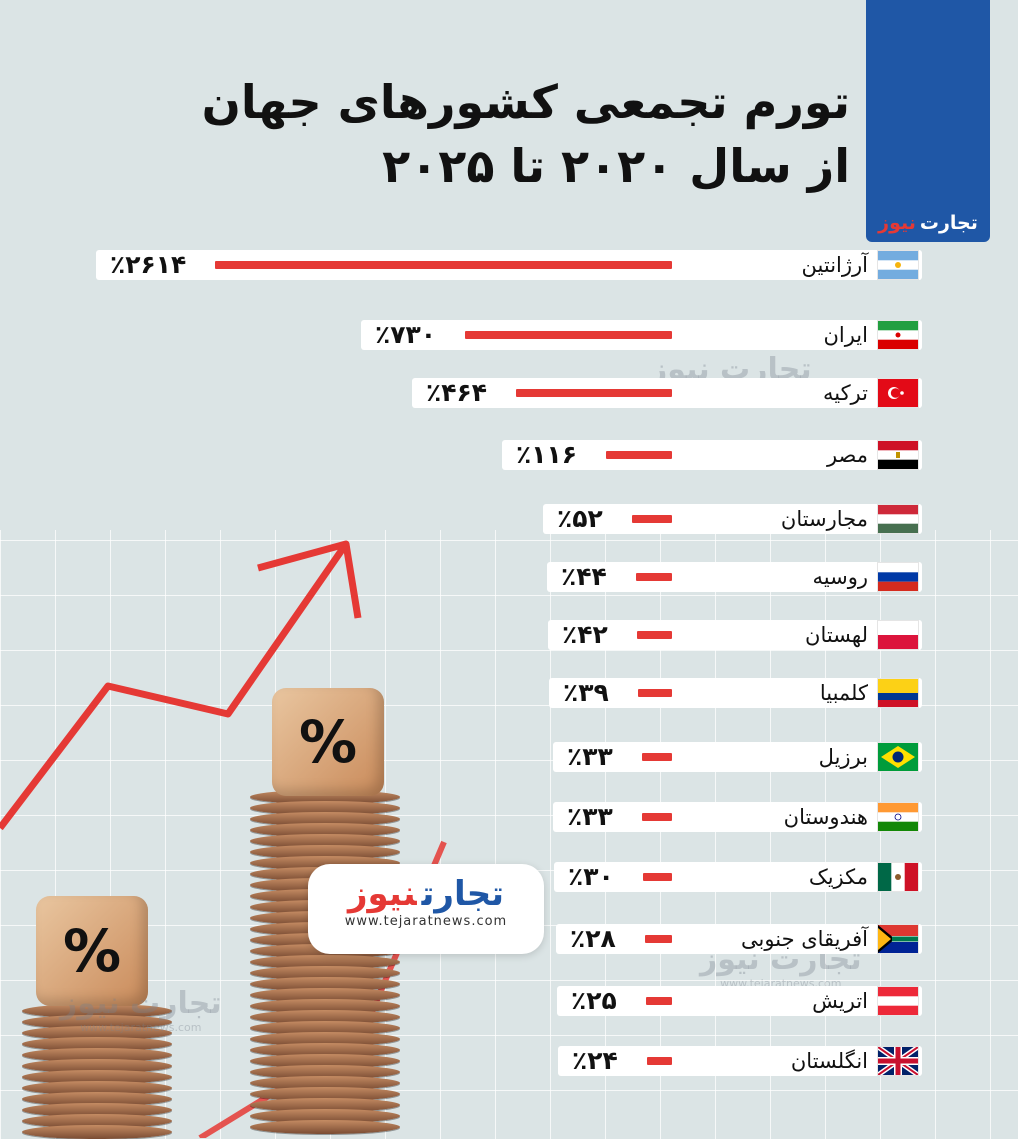 The height and width of the screenshot is (1139, 1018). I want to click on brand-logo-text: تجارتنیوز, so click(426, 894).